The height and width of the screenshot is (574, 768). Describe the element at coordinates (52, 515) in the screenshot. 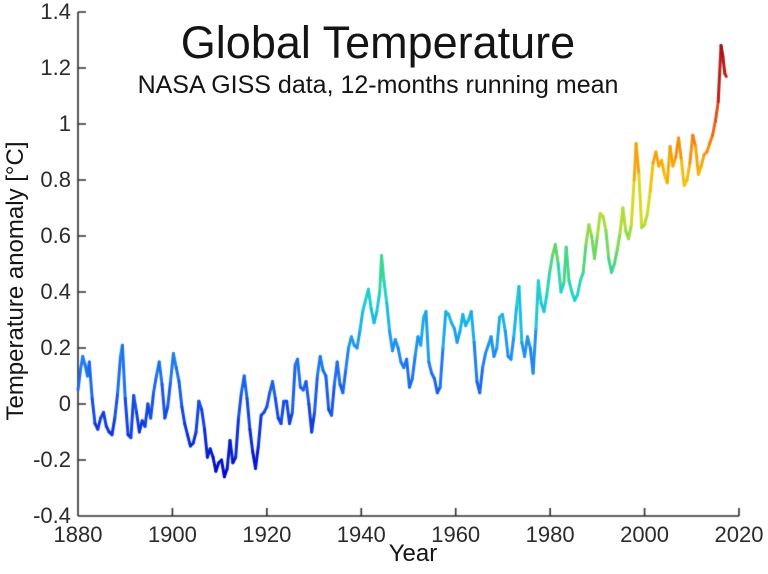

I see `y-tick-label: -0.4` at that location.